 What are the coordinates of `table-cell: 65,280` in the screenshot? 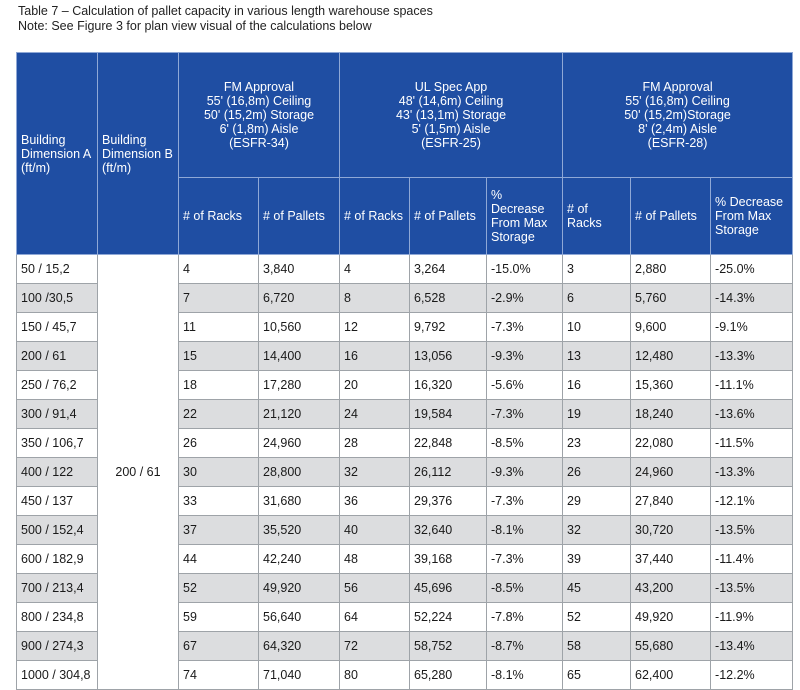 It's located at (448, 675).